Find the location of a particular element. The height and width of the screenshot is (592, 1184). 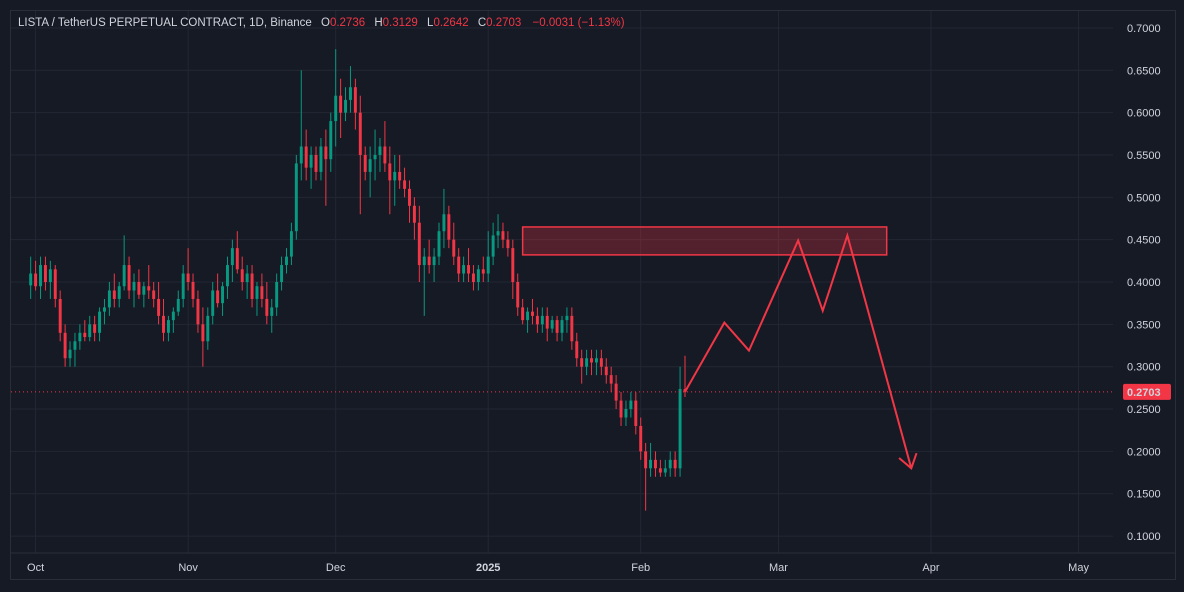

change-value: −0.0031 (−1.13%) is located at coordinates (578, 23).